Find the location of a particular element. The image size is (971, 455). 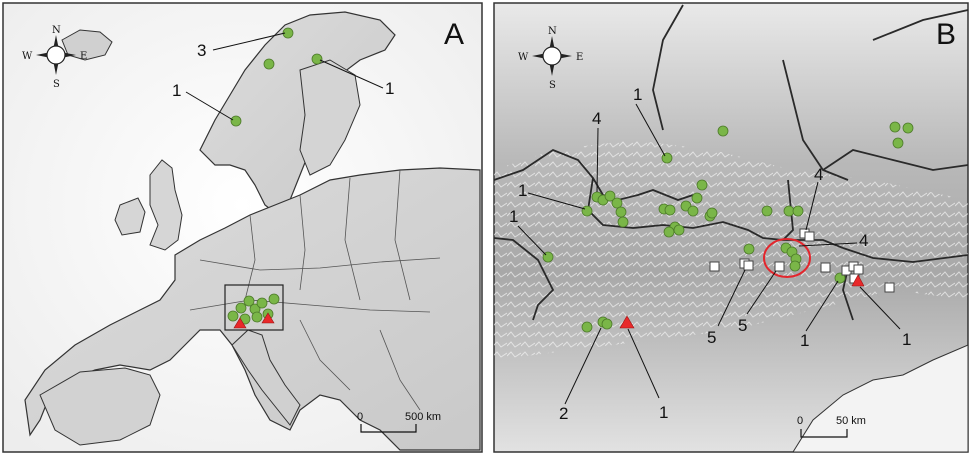

triangles-b is located at coordinates (742, 301).